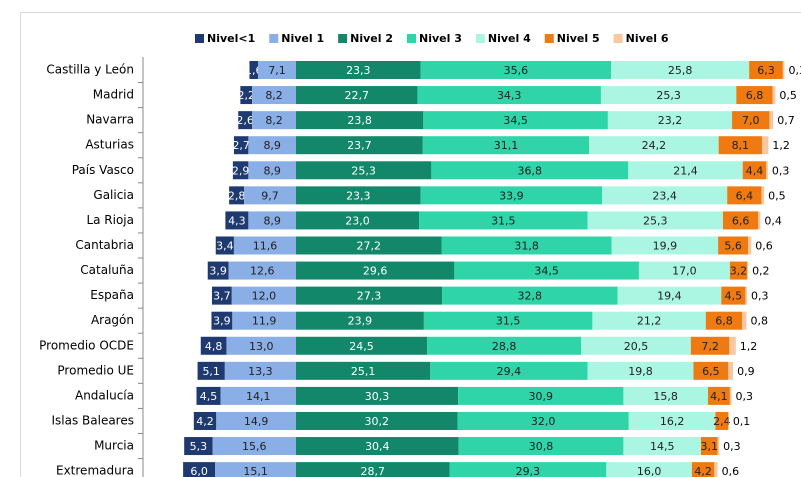 This screenshot has height=477, width=801. What do you see at coordinates (684, 271) in the screenshot?
I see `value-label: 17,0` at bounding box center [684, 271].